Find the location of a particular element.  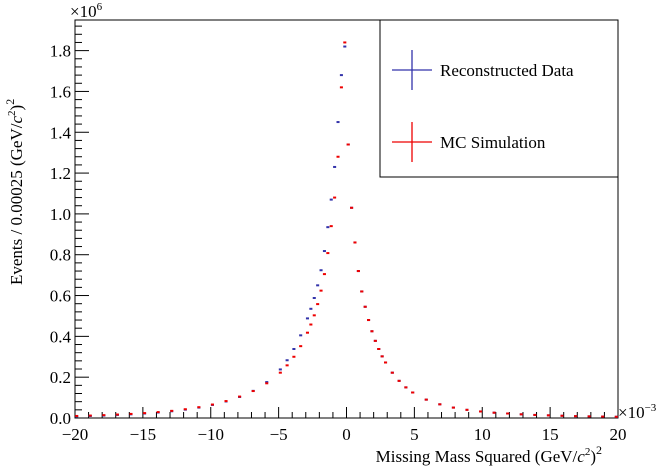

y-tick-label: 1.0 is located at coordinates (60, 214).